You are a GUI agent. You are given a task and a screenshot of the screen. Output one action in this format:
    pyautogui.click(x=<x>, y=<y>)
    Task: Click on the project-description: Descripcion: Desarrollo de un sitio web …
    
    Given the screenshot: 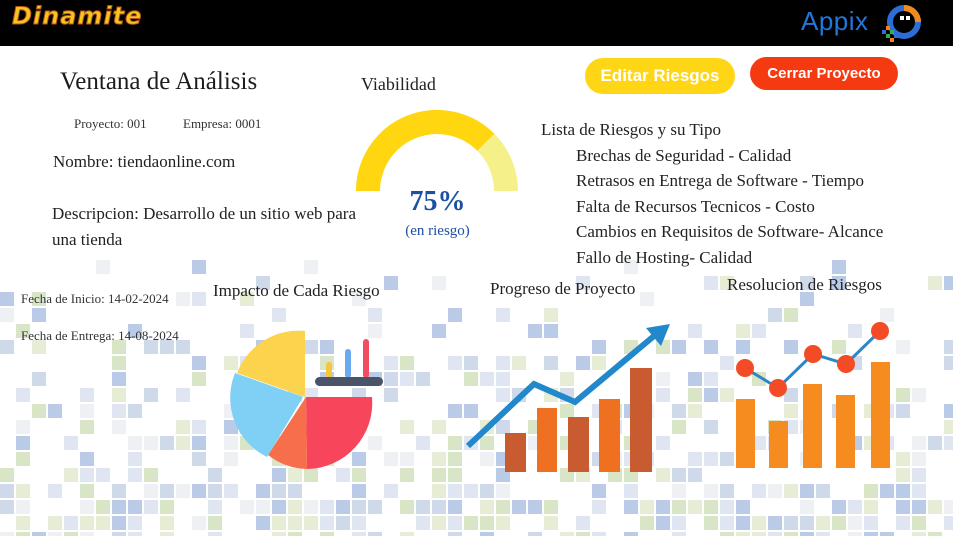 What is the action you would take?
    pyautogui.click(x=204, y=226)
    